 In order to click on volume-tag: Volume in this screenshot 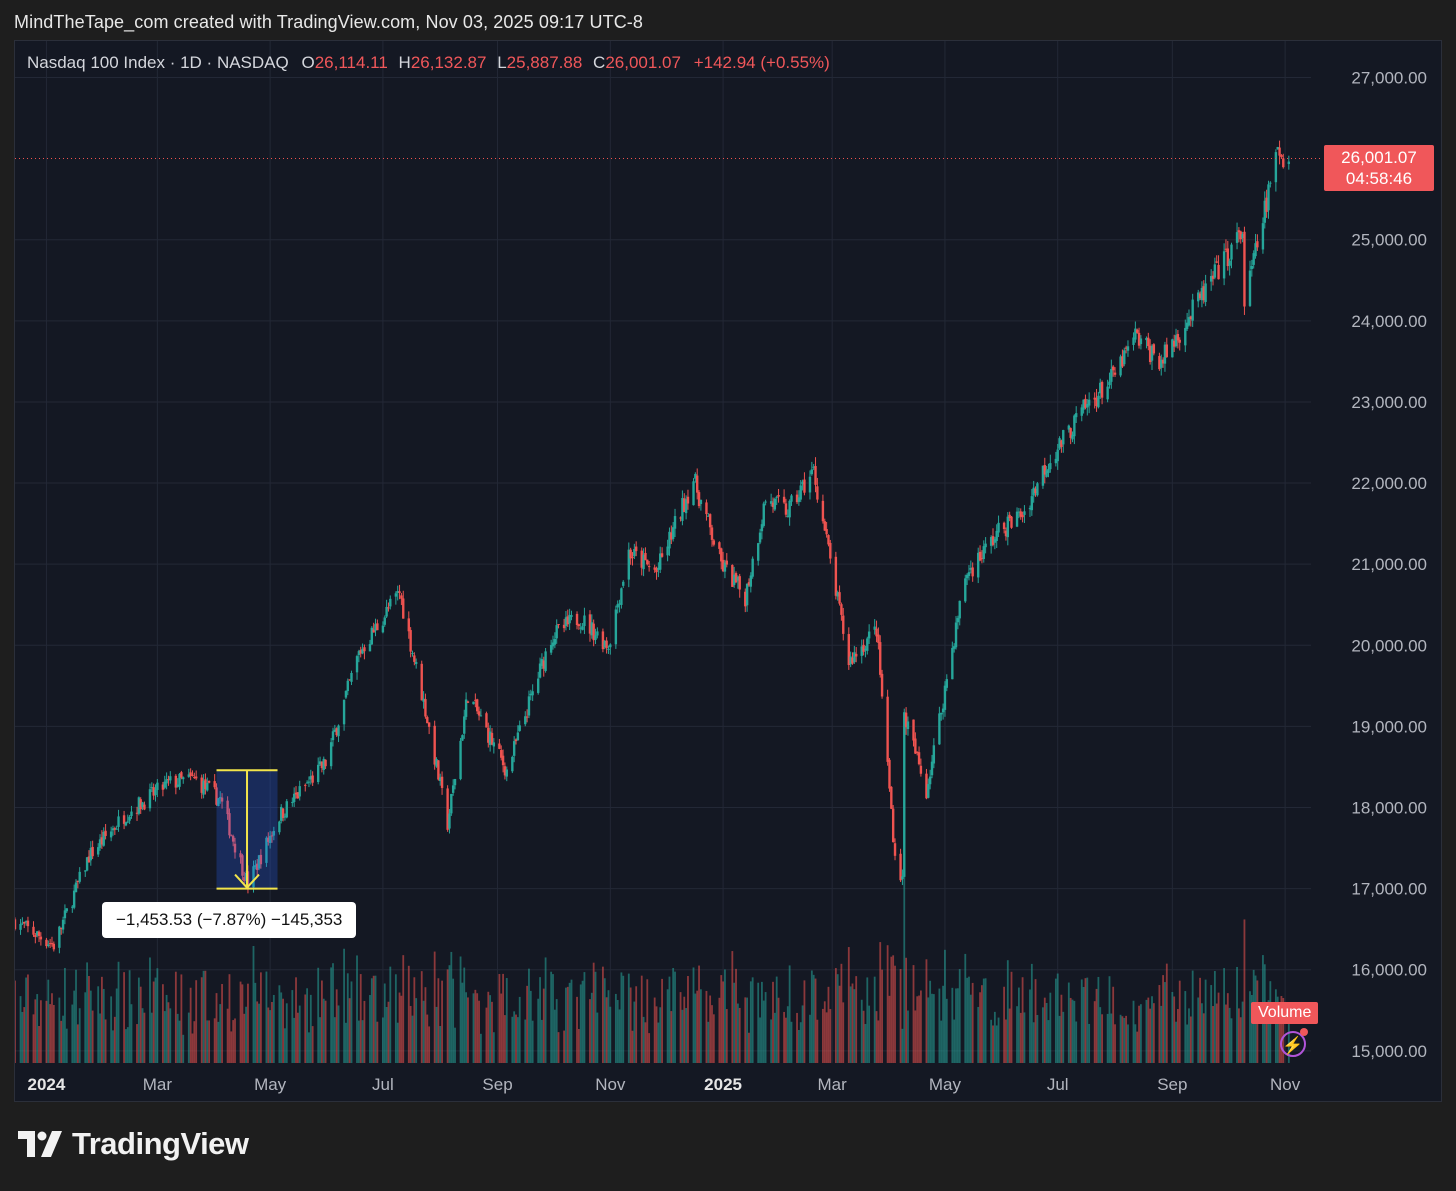, I will do `click(1285, 1013)`.